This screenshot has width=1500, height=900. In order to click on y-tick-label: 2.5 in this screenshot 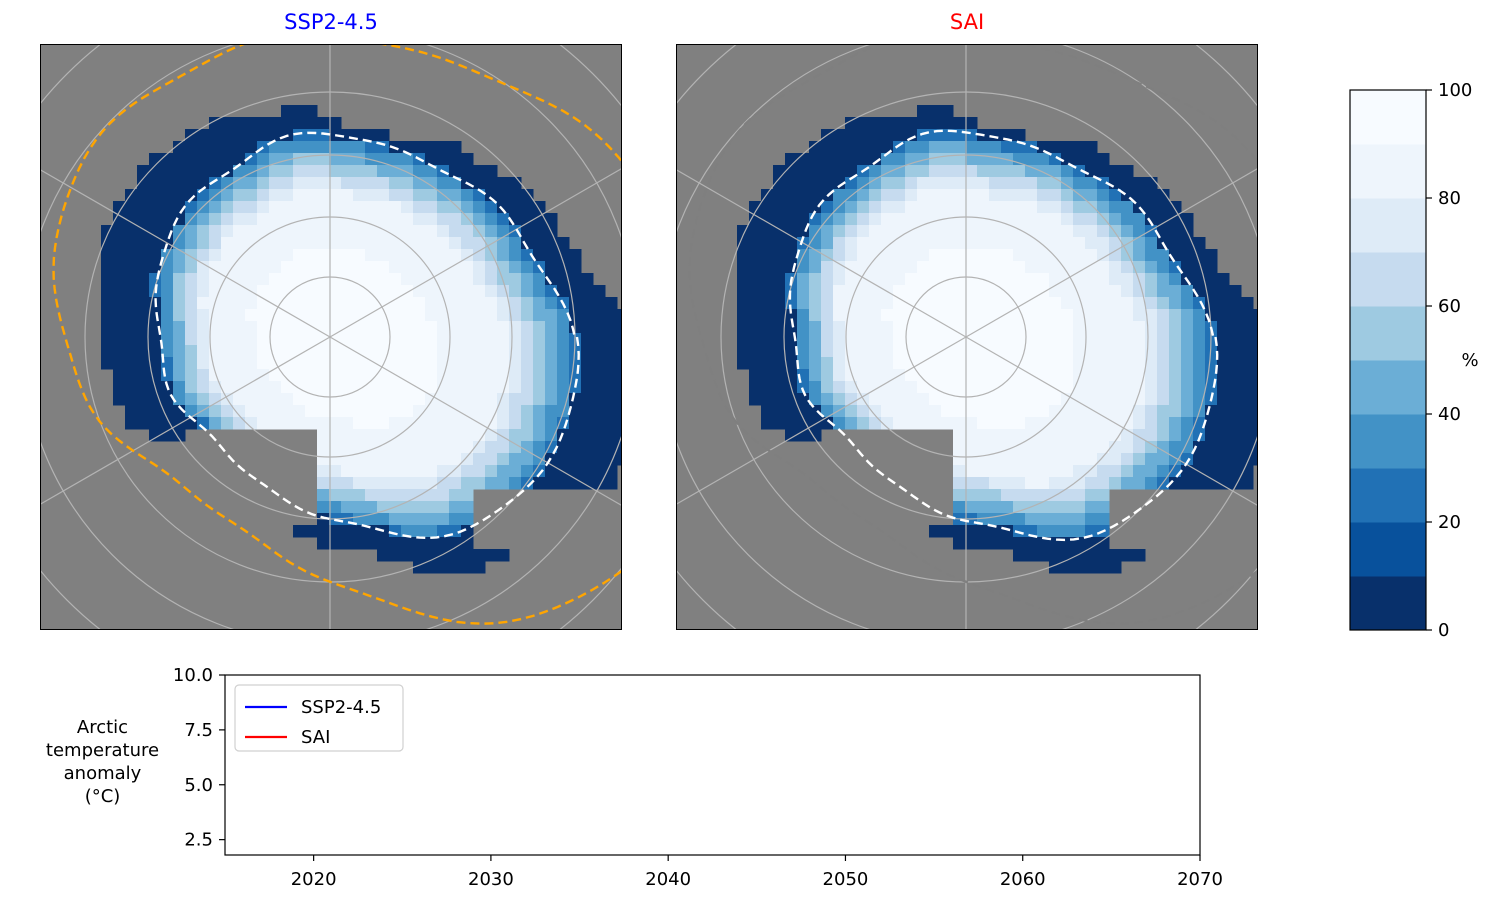, I will do `click(198, 840)`.